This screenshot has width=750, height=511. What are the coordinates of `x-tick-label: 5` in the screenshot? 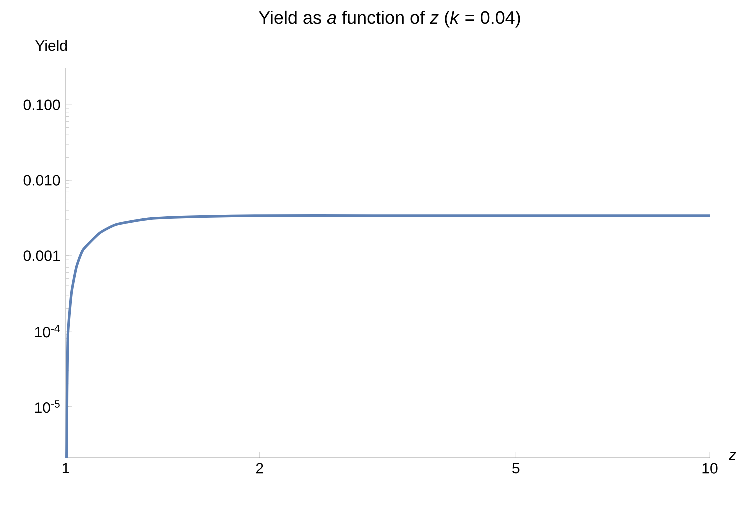 It's located at (516, 468).